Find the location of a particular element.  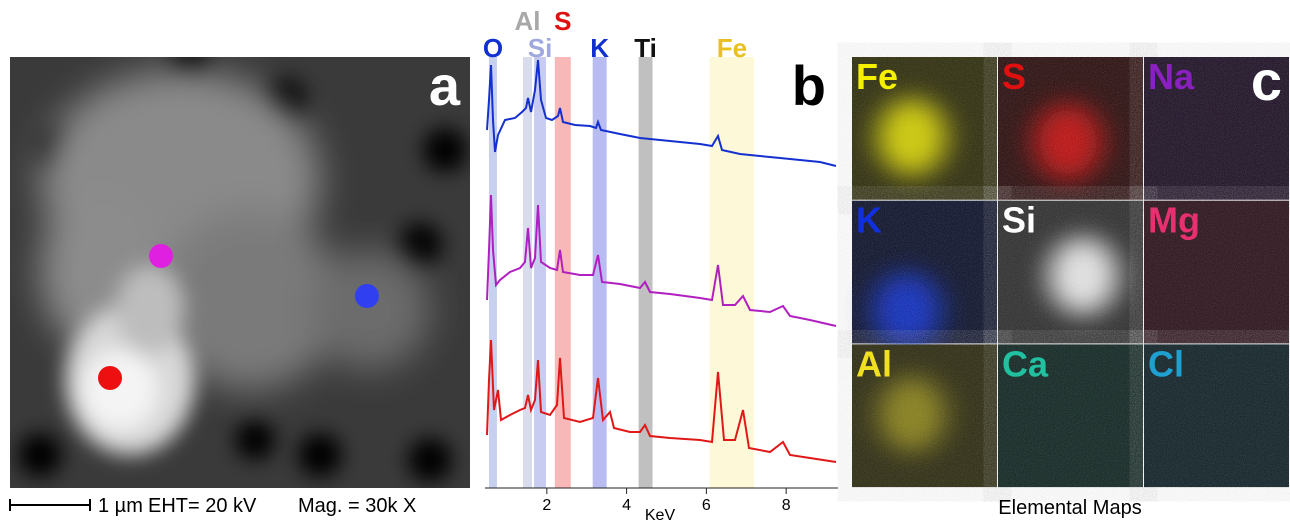

map-label: S is located at coordinates (1014, 76).